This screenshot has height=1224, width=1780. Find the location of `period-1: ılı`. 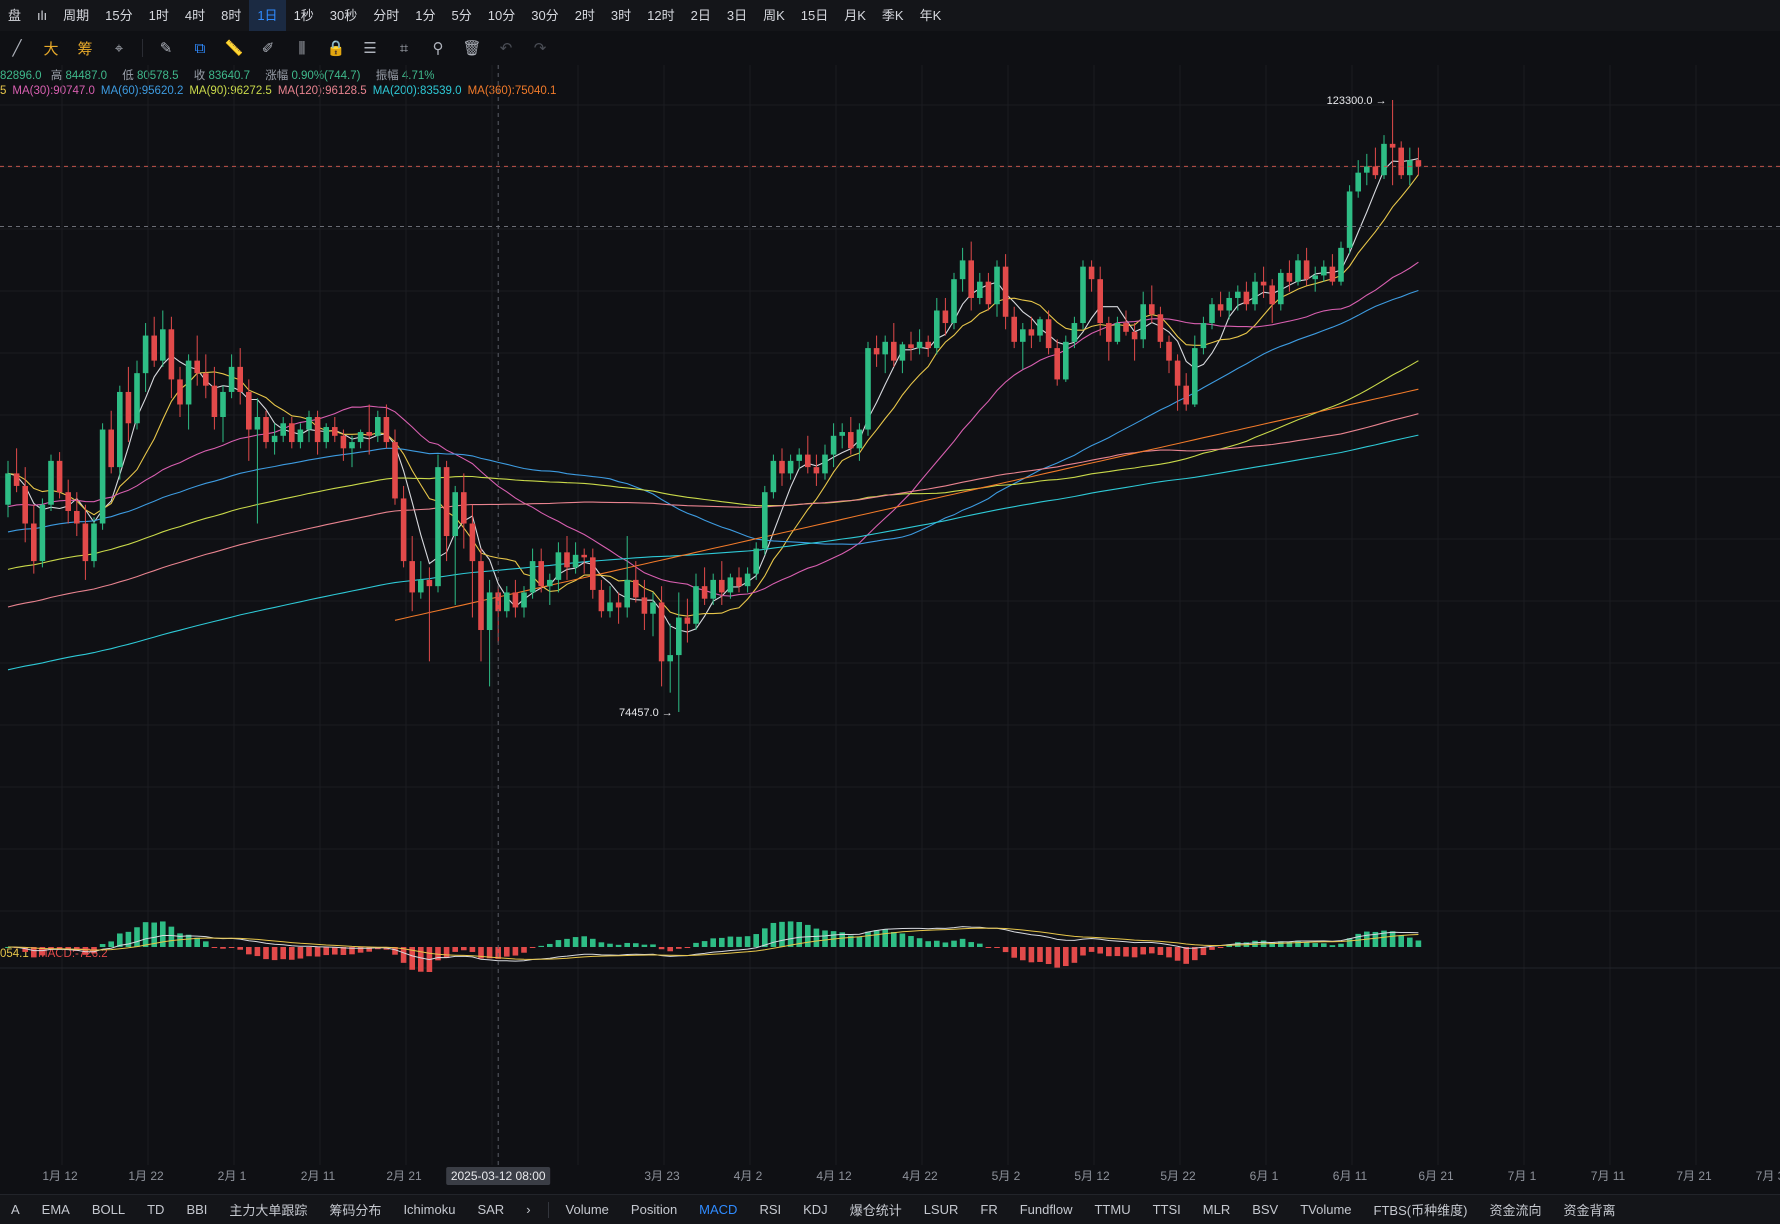

period-1: ılı is located at coordinates (42, 15).